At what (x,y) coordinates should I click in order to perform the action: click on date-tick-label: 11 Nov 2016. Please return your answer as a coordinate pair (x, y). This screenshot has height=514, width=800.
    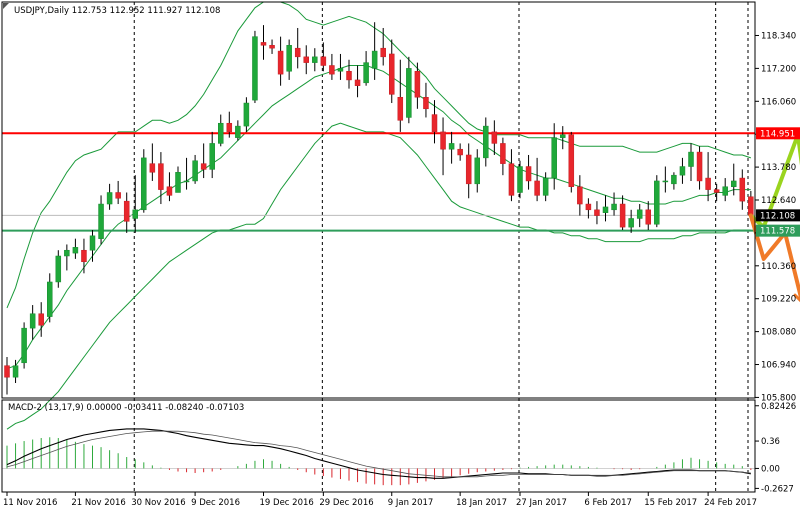
    Looking at the image, I should click on (30, 503).